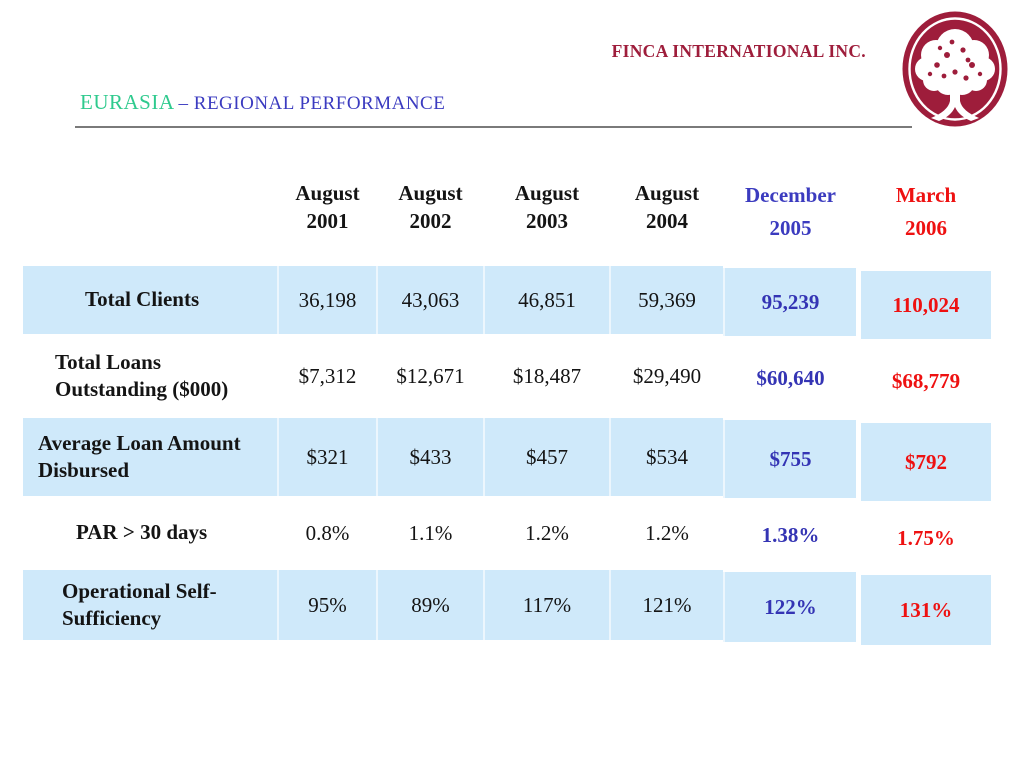 Image resolution: width=1024 pixels, height=768 pixels. What do you see at coordinates (923, 381) in the screenshot?
I see `value-cell: $68,779` at bounding box center [923, 381].